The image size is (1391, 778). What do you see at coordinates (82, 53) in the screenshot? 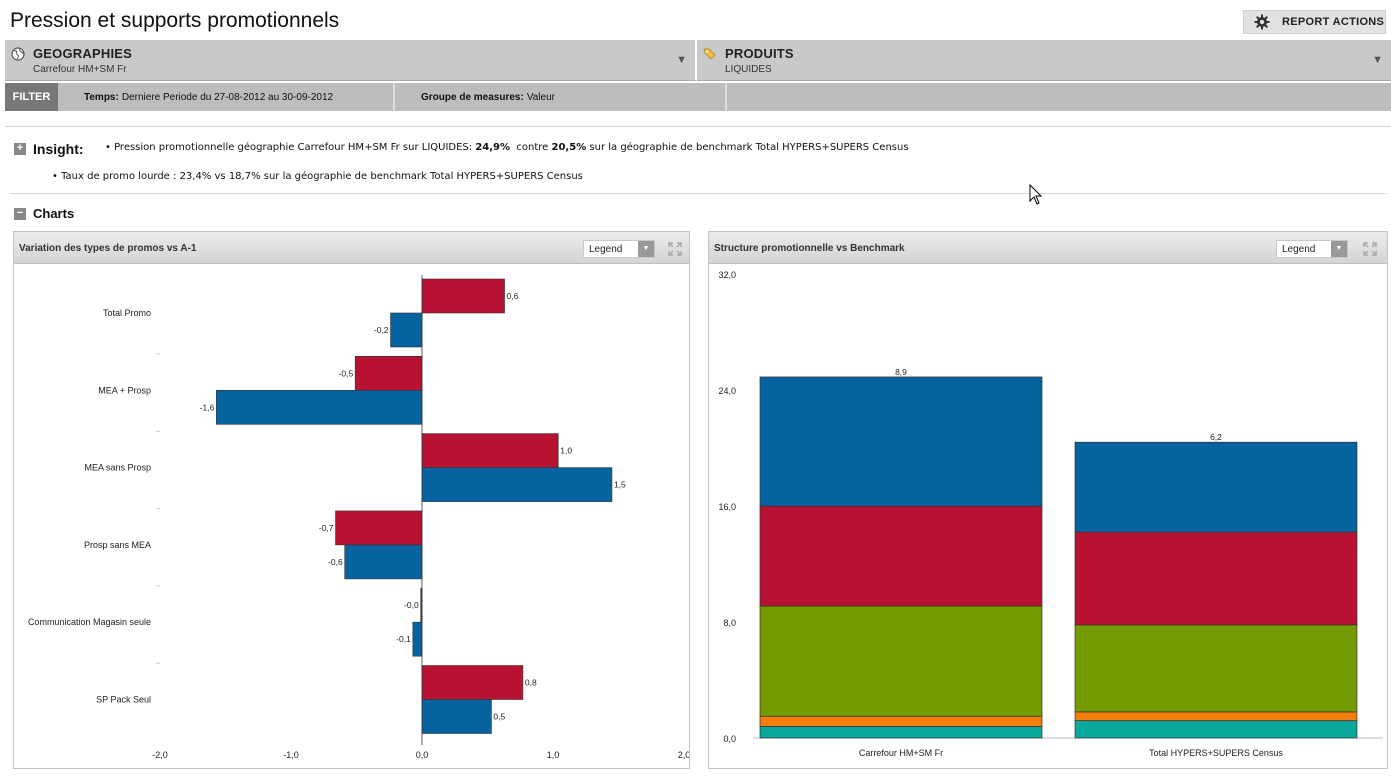
I see `geographies-title: GEOGRAPHIES` at bounding box center [82, 53].